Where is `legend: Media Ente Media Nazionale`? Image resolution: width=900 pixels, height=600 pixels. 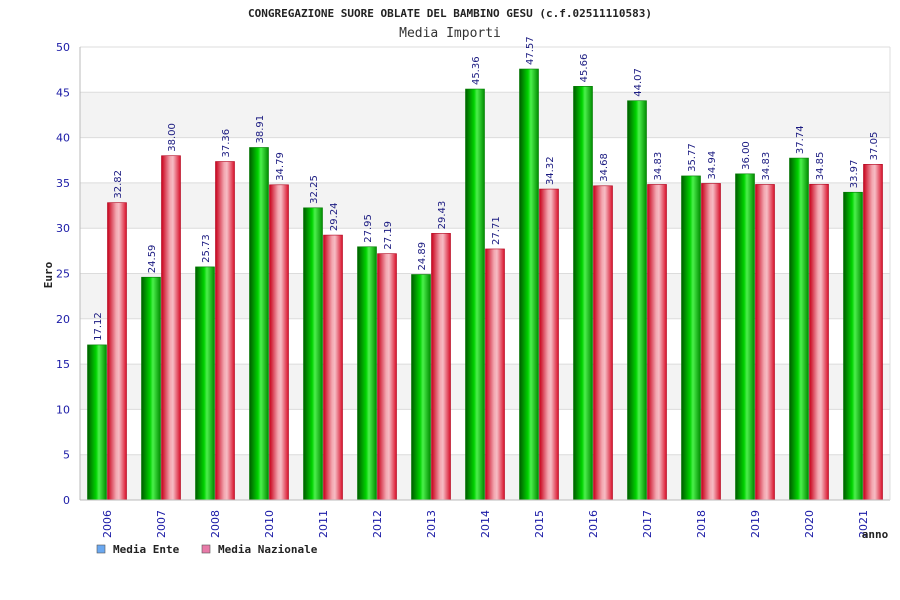 legend: Media Ente Media Nazionale is located at coordinates (207, 549).